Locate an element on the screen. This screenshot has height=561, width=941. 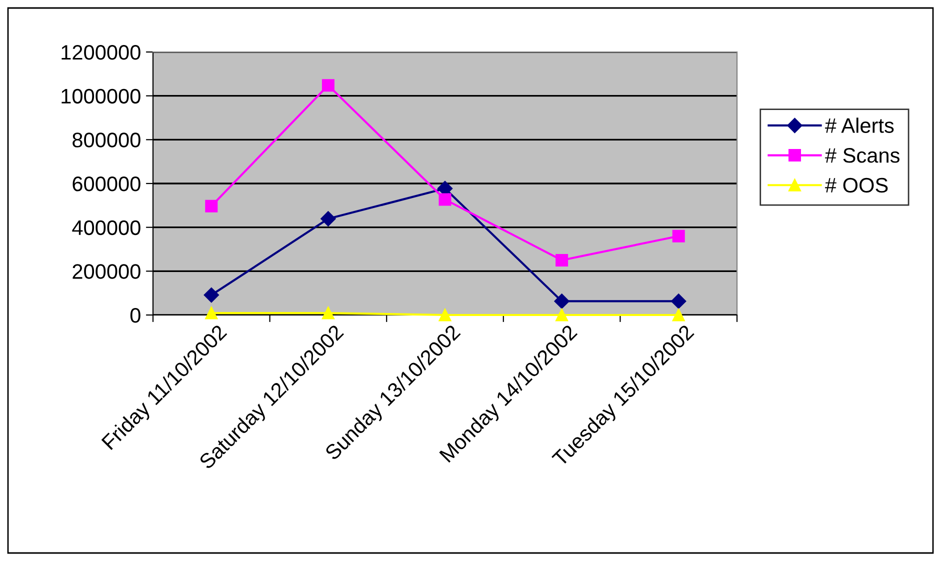
y-tick-label: 600000 is located at coordinates (106, 184).